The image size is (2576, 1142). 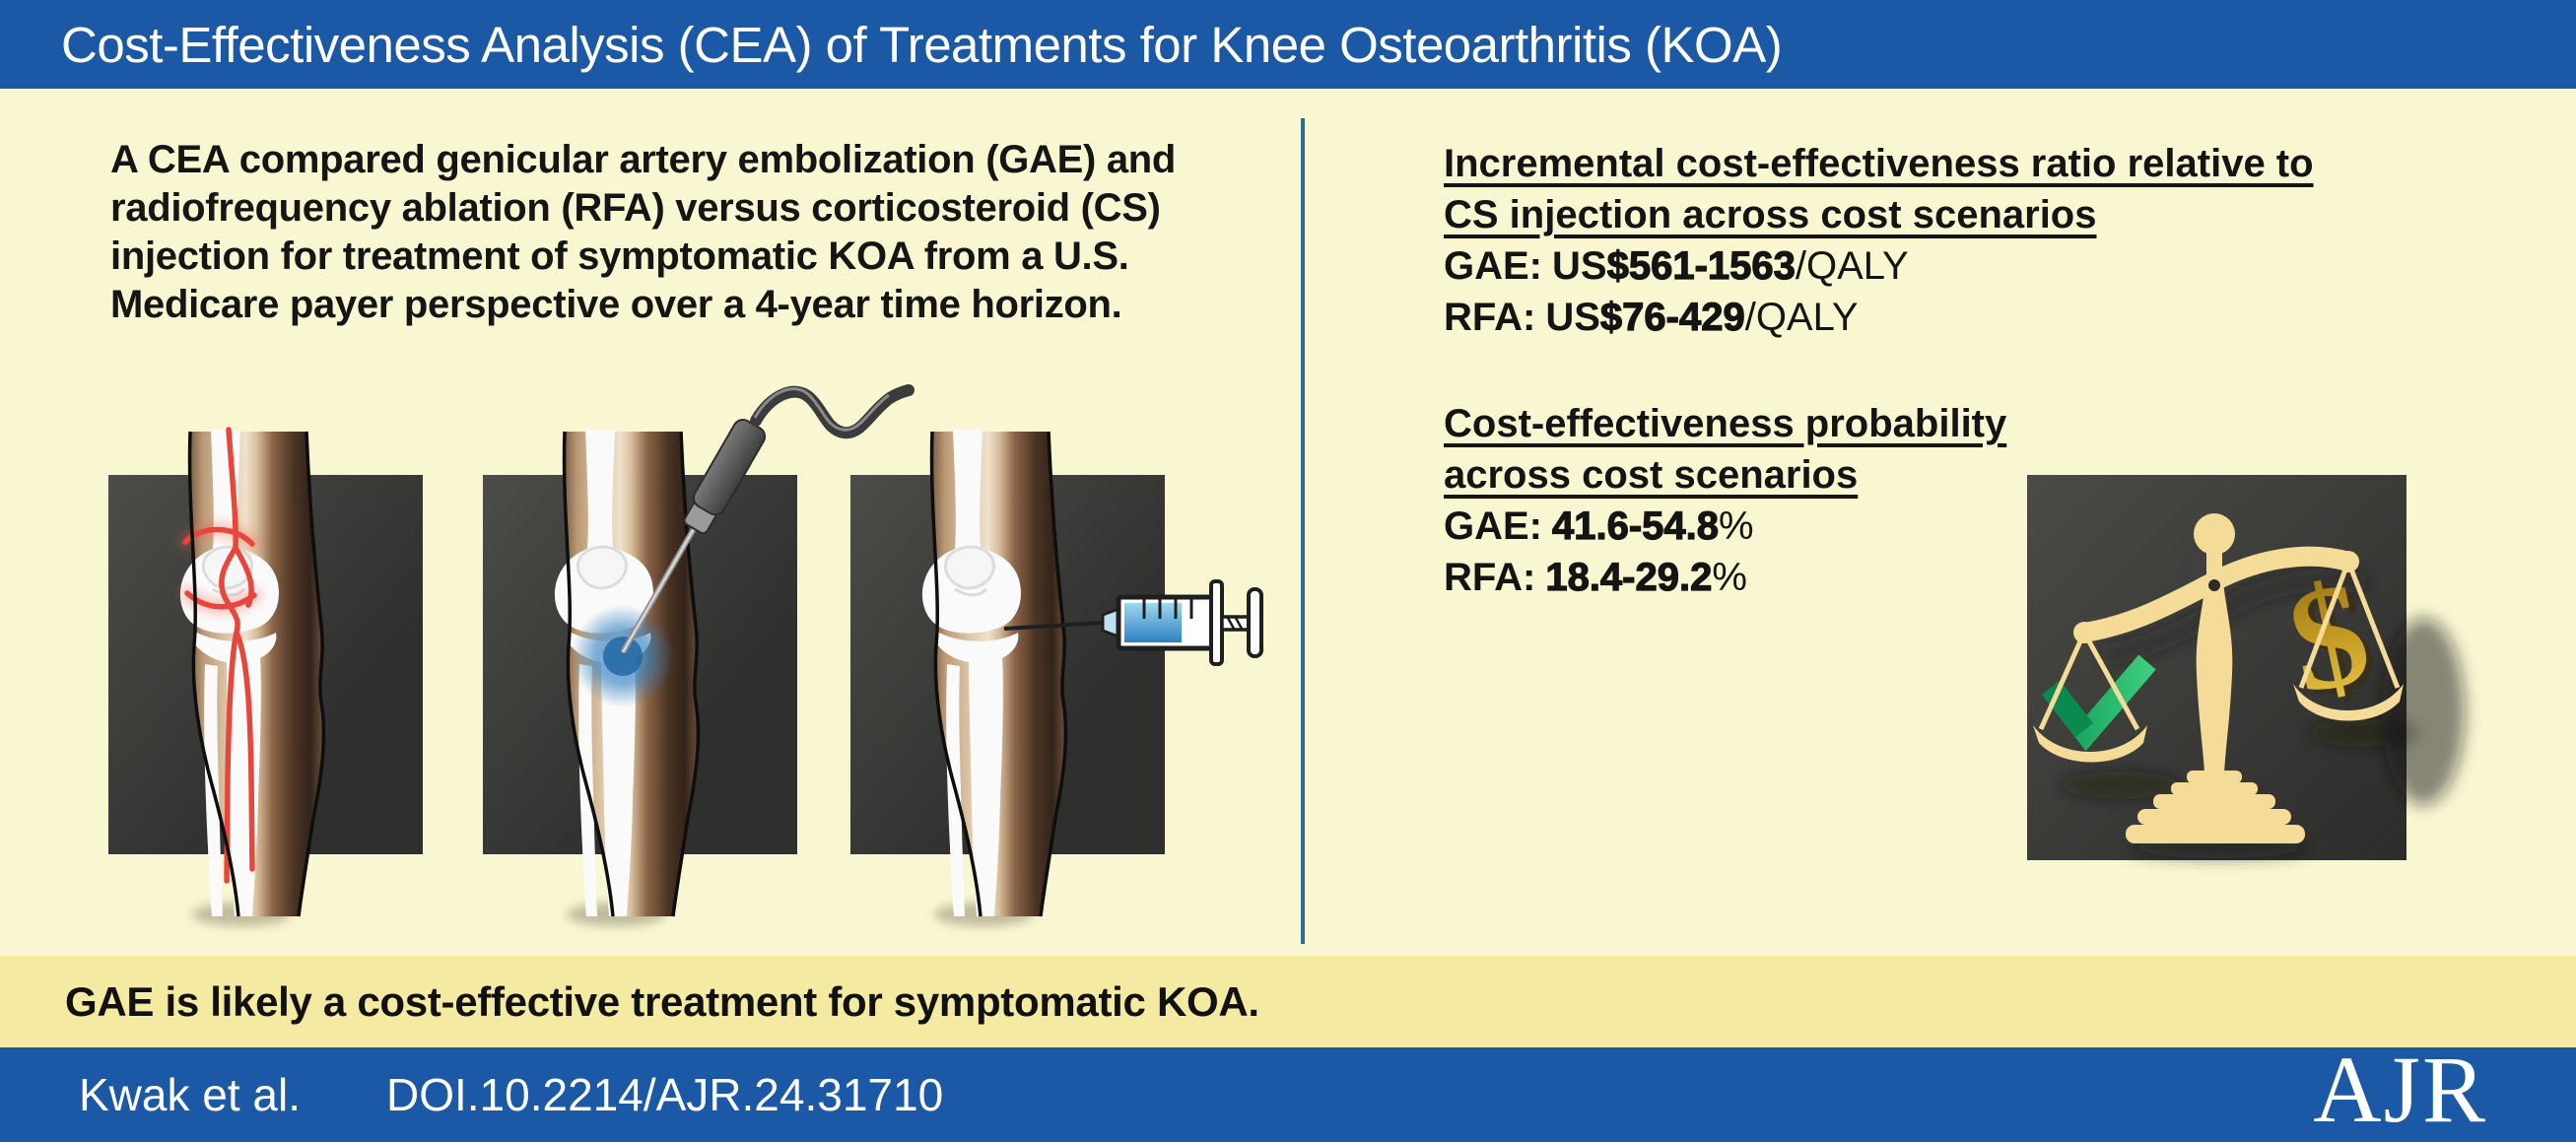 What do you see at coordinates (1056, 678) in the screenshot?
I see `knee-cs-svg` at bounding box center [1056, 678].